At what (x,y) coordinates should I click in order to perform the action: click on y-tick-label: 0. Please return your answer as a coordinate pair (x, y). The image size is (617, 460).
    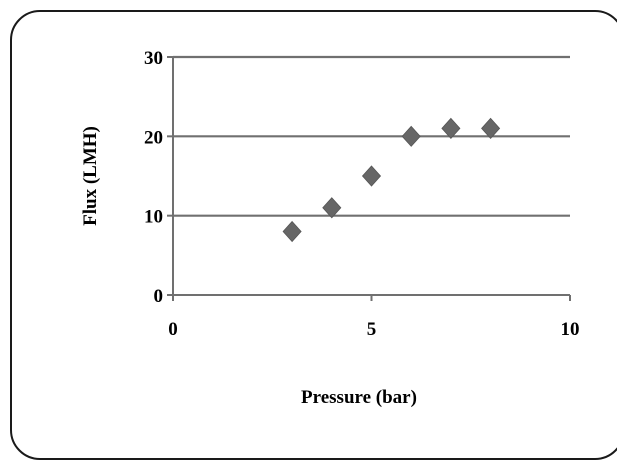
    Looking at the image, I should click on (159, 296).